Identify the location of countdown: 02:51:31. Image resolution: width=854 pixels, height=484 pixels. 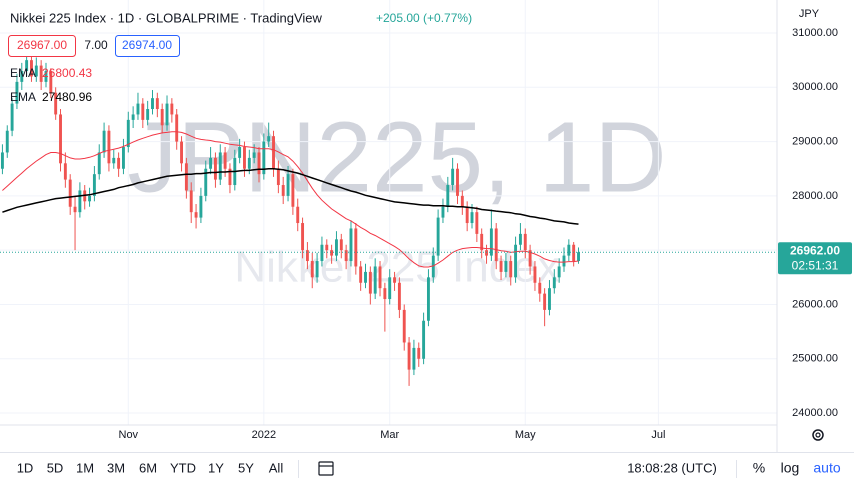
(815, 265).